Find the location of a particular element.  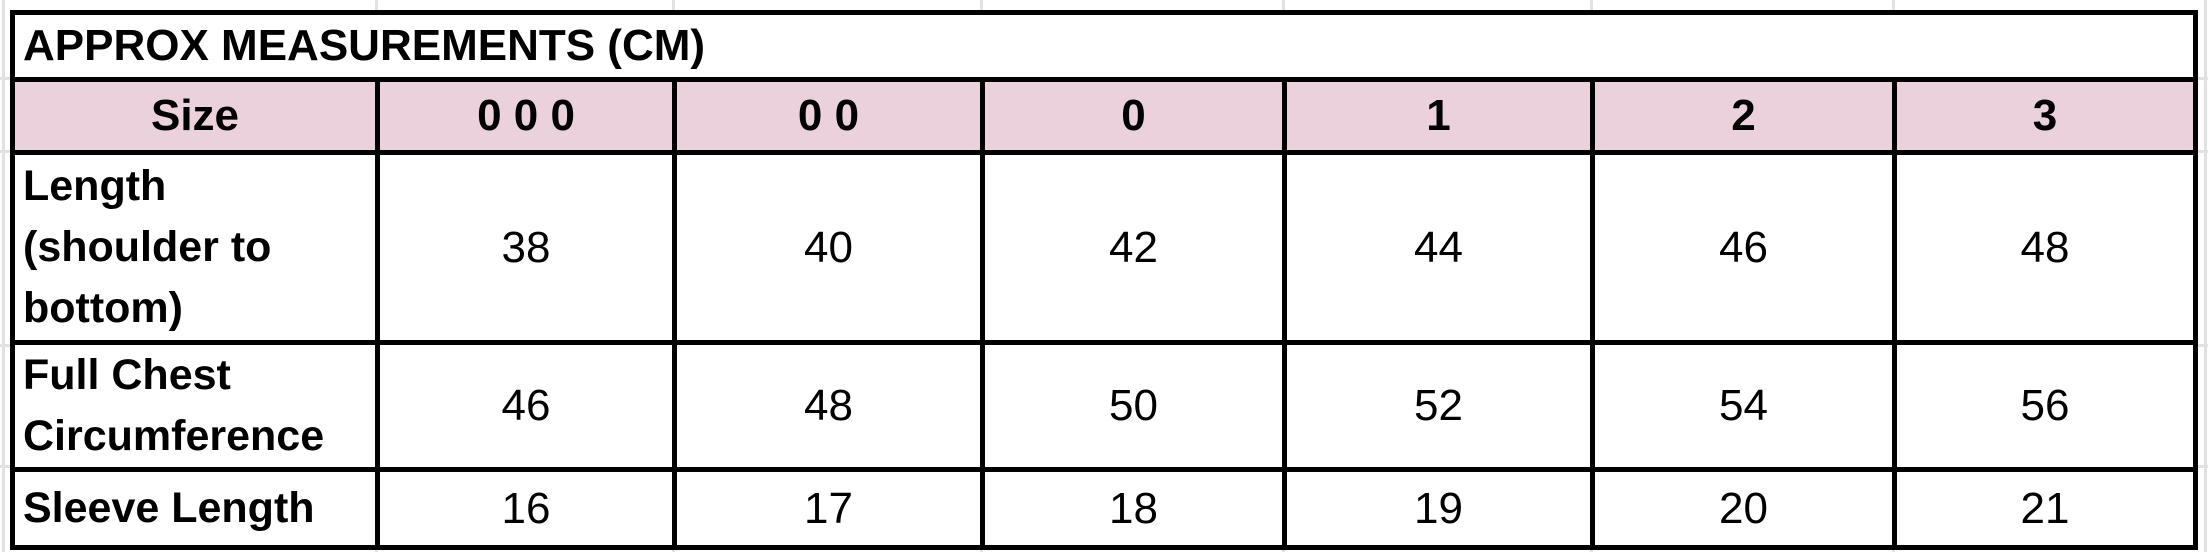

cell-length-size0: 42 is located at coordinates (1133, 247).